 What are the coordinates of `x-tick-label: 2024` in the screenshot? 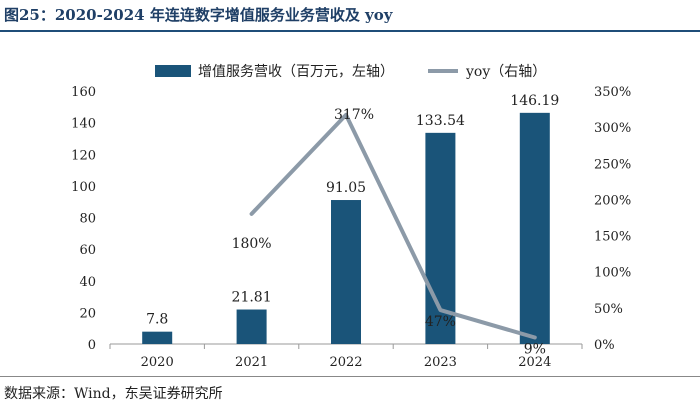 It's located at (534, 362).